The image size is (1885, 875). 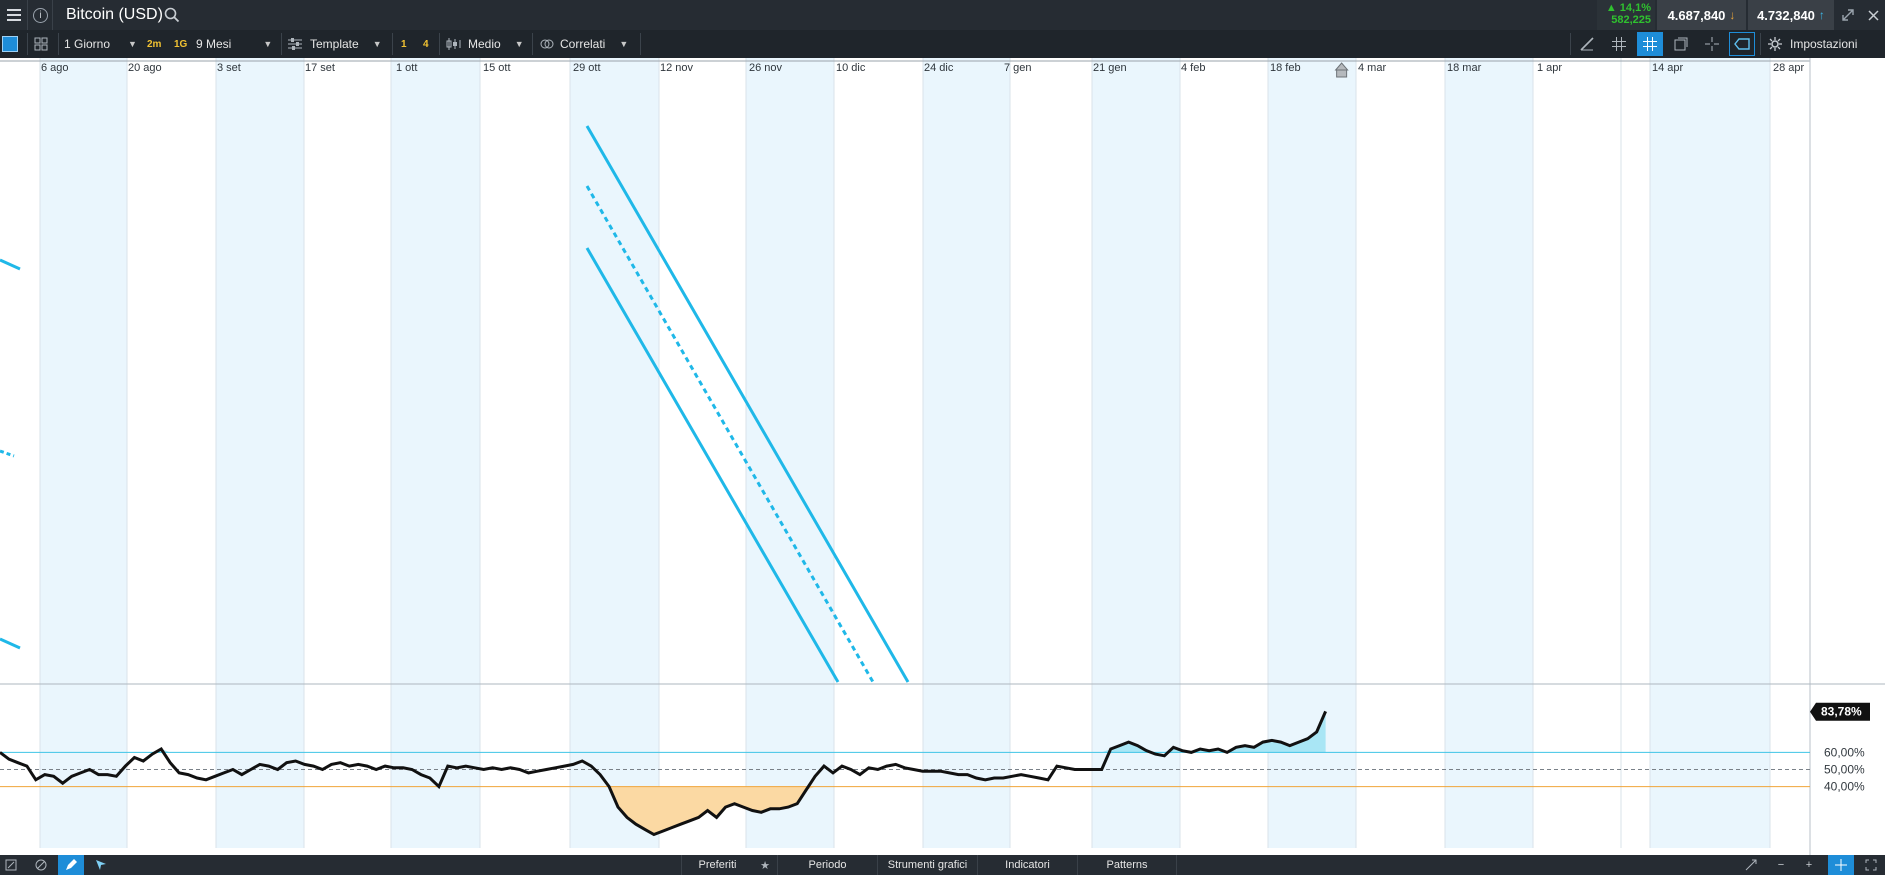 I want to click on patterns-tab: Patterns, so click(x=1127, y=865).